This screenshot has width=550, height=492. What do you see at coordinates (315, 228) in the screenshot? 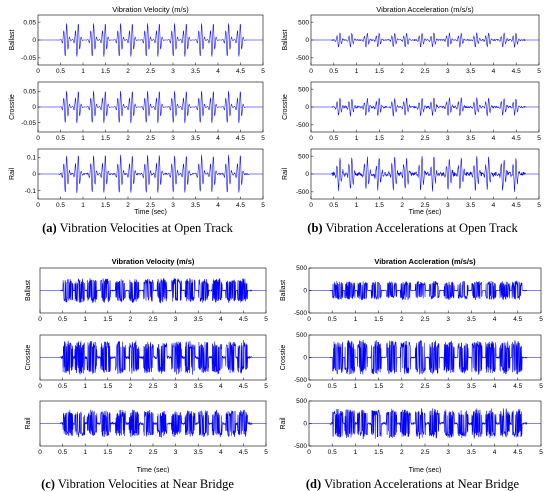
I see `caption-letter: (b)` at bounding box center [315, 228].